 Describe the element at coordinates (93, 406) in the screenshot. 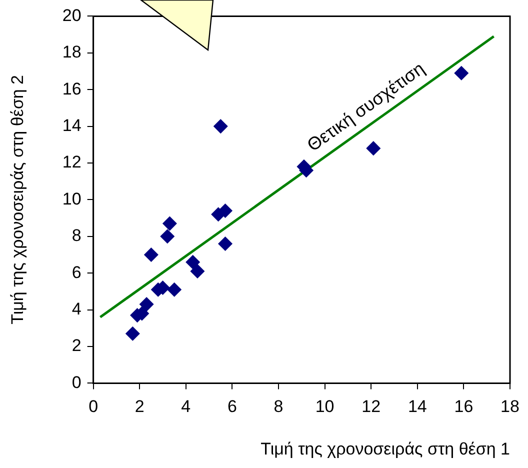

I see `x-tick-label: 0` at that location.